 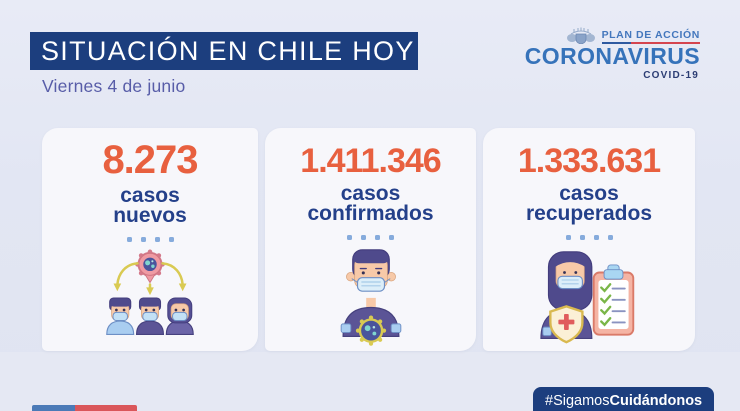 I want to click on date-label: Viernes 4 de junio, so click(x=114, y=86).